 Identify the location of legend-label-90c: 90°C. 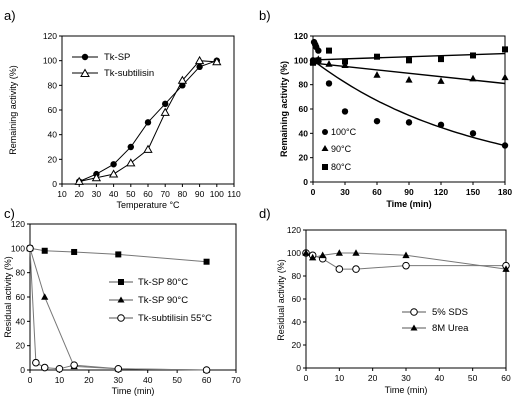
(341, 149).